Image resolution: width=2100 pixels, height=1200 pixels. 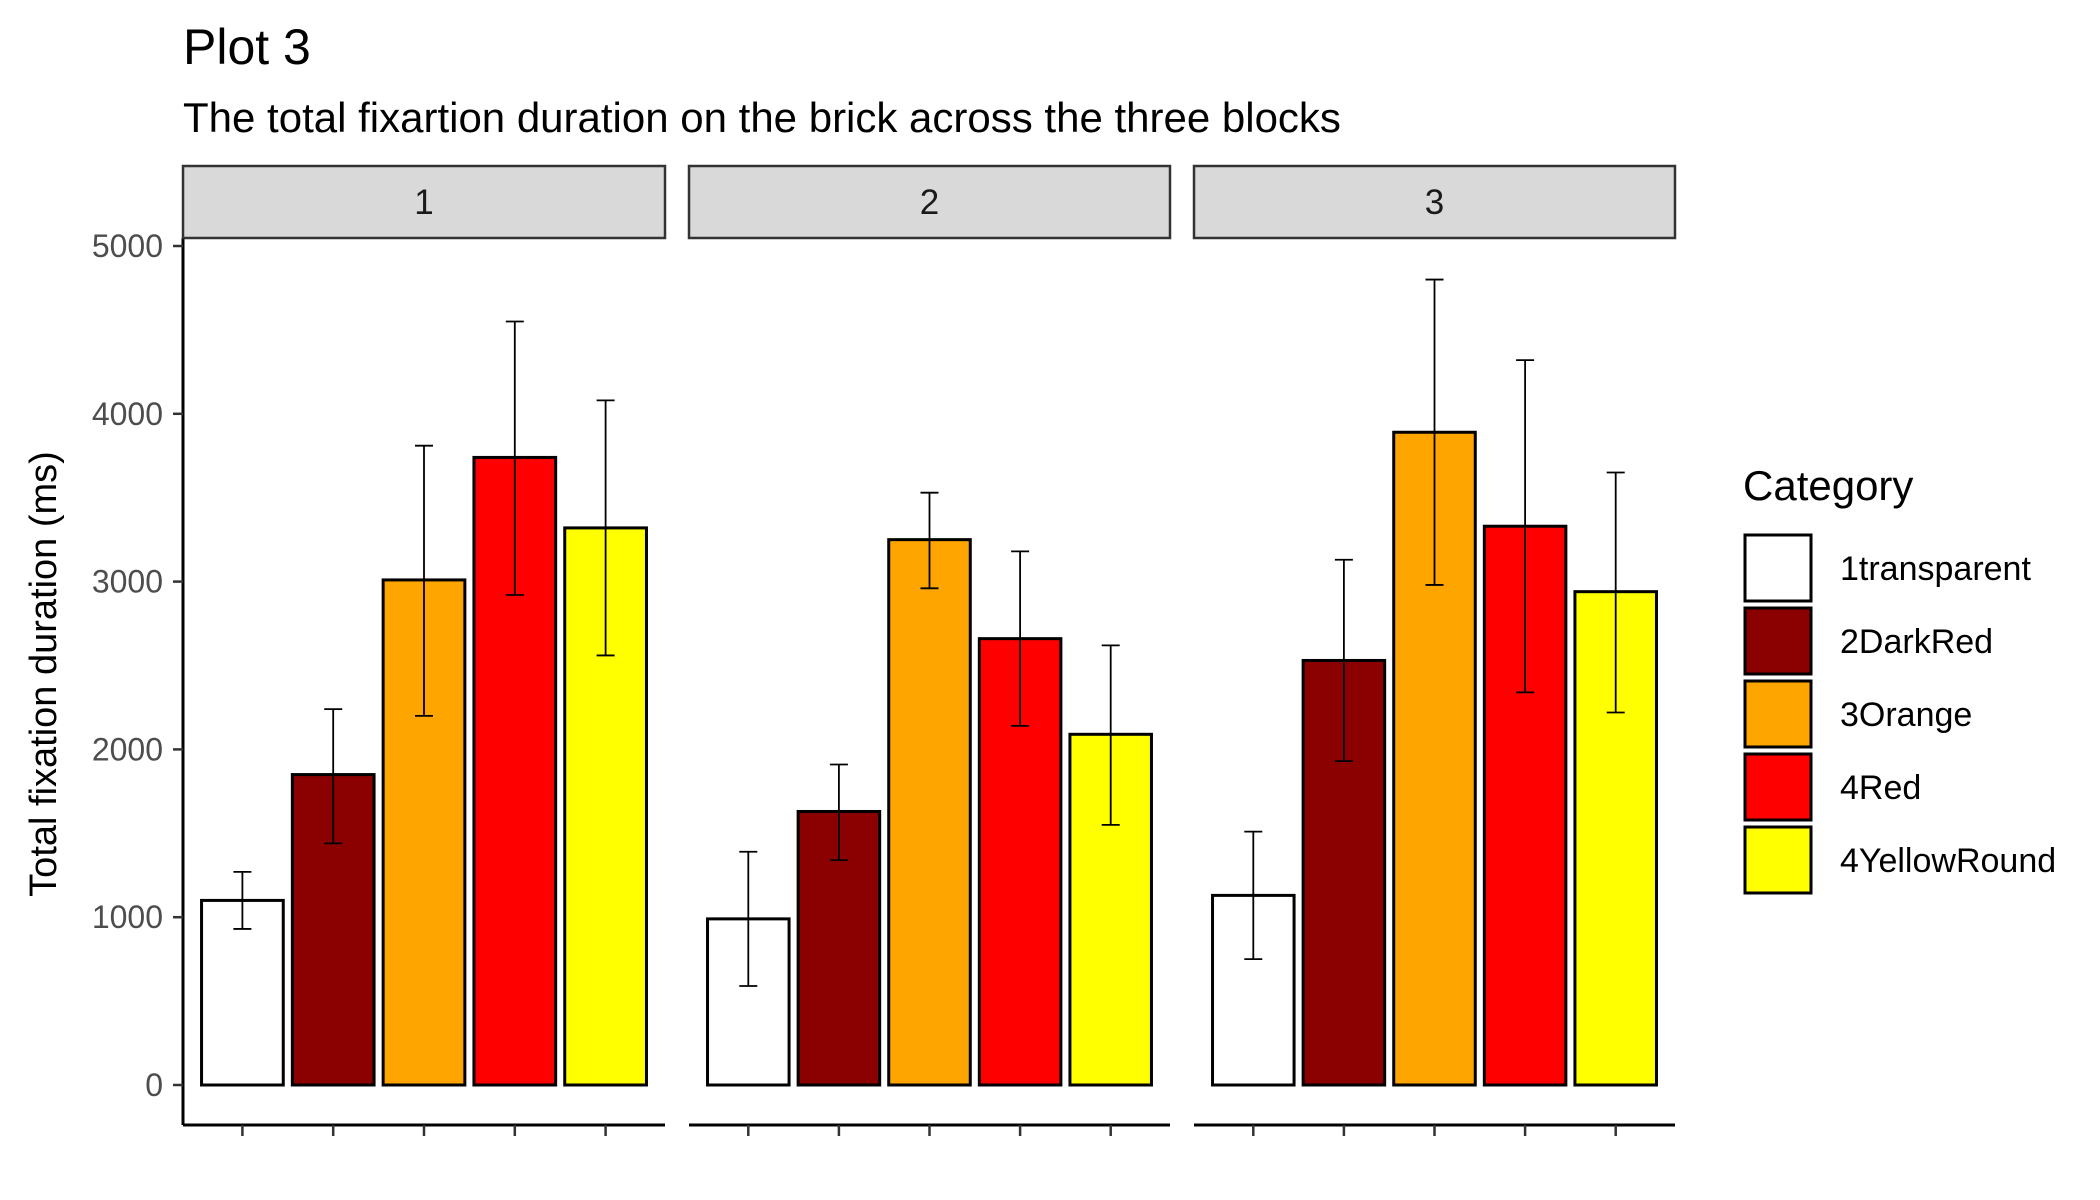 I want to click on legend-label: 4Red, so click(x=1880, y=788).